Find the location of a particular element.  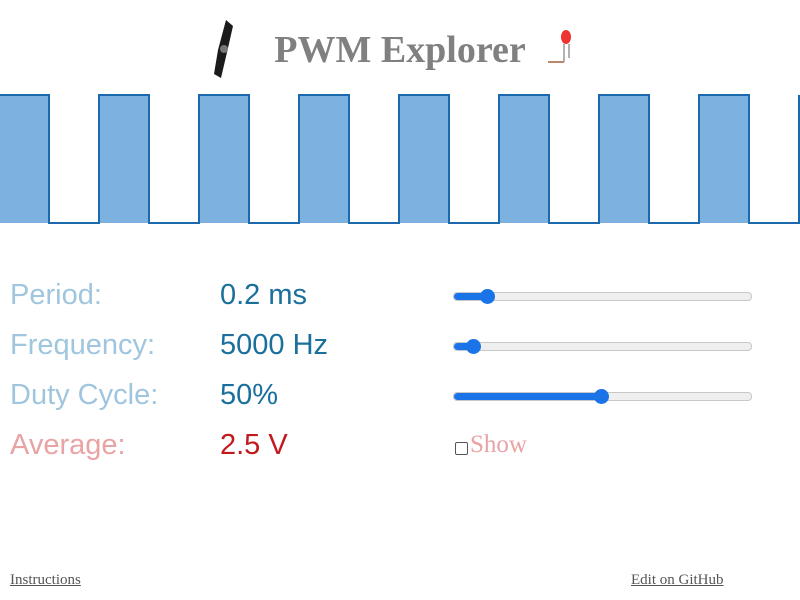

frequency-value: 5000 Hz is located at coordinates (274, 345).